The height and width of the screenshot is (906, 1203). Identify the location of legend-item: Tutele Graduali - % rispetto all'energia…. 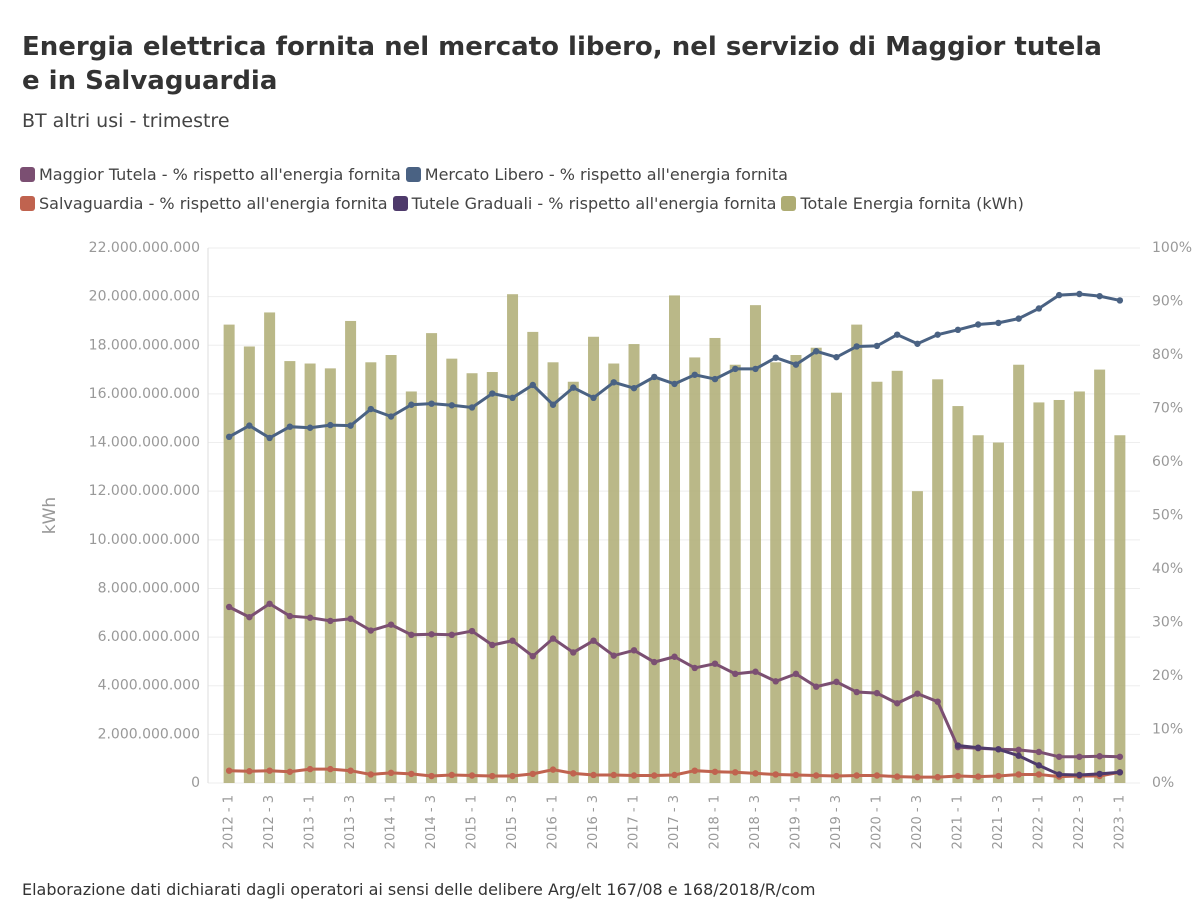
(584, 203).